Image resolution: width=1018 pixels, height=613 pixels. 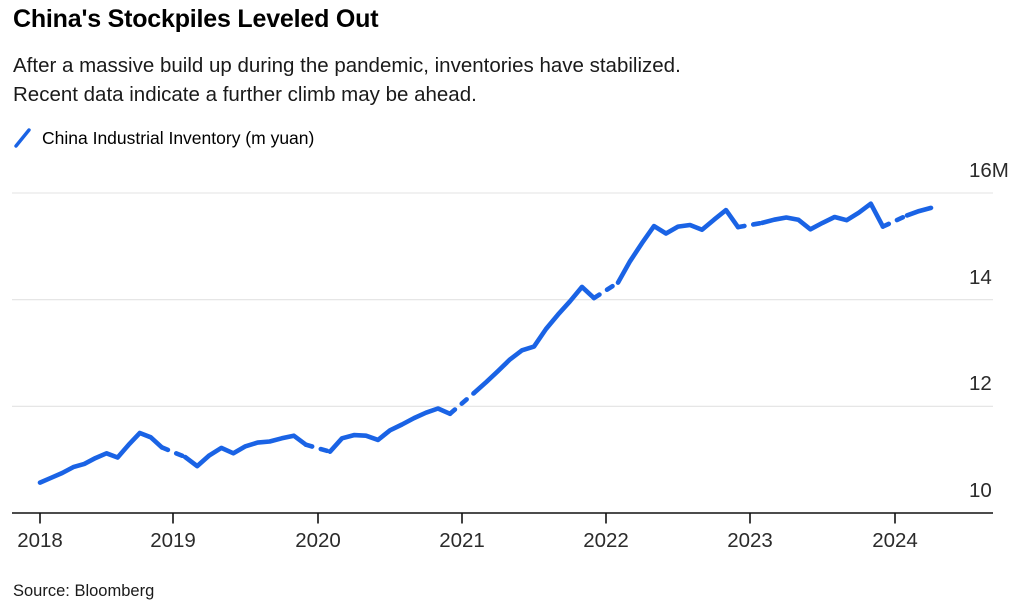 I want to click on legend: China Industrial Inventory (m yuan), so click(x=163, y=138).